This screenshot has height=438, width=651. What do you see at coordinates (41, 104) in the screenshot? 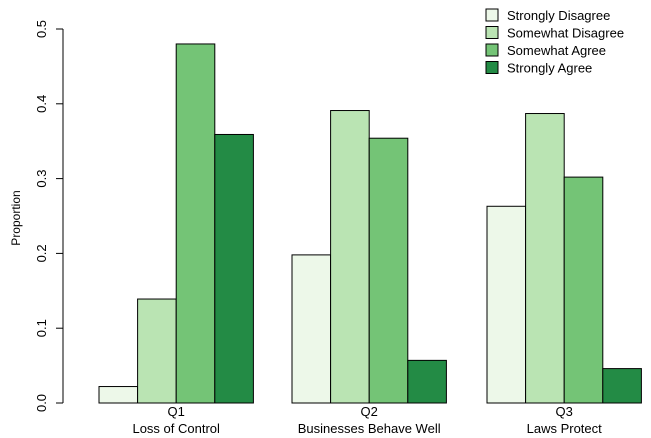
I see `y-tick-label: 0.4` at bounding box center [41, 104].